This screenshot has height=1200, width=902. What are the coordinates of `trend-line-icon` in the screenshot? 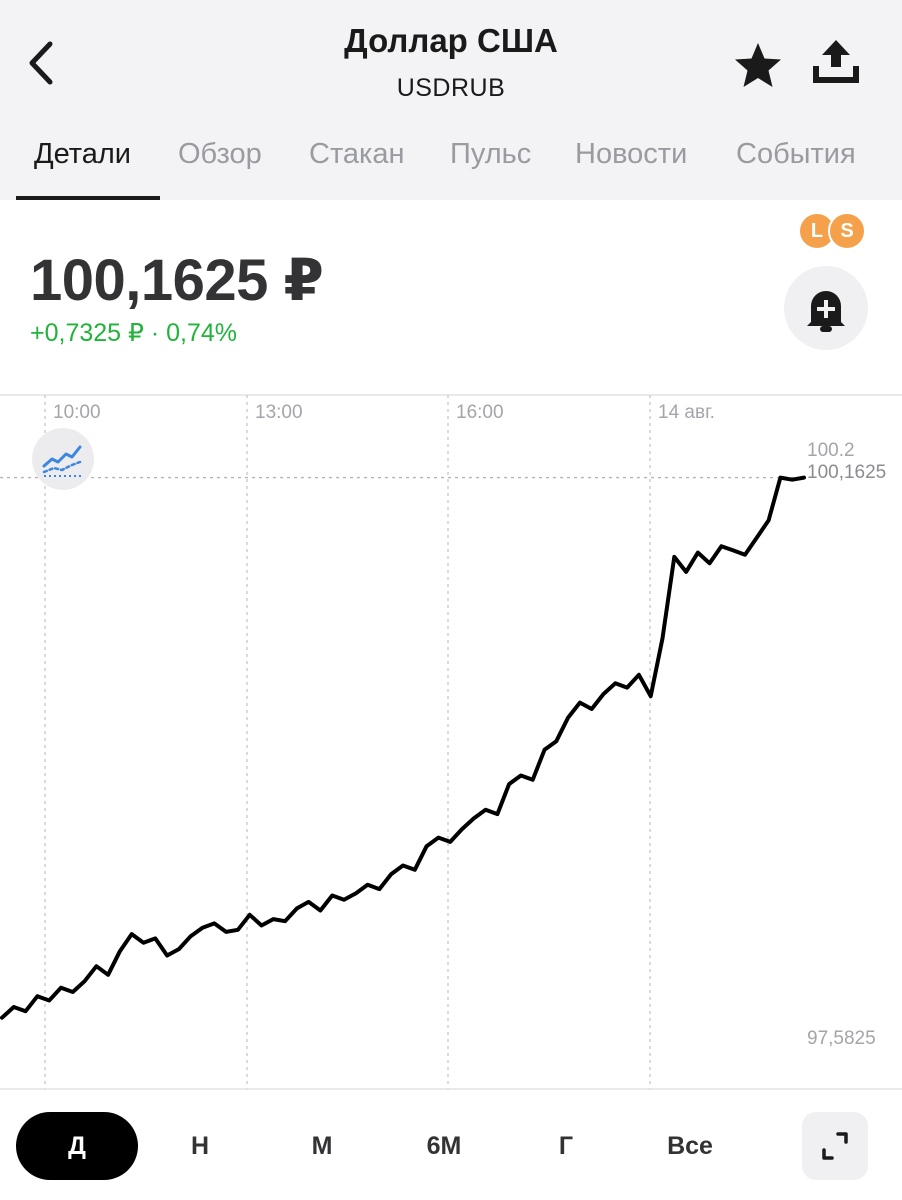 It's located at (62, 461).